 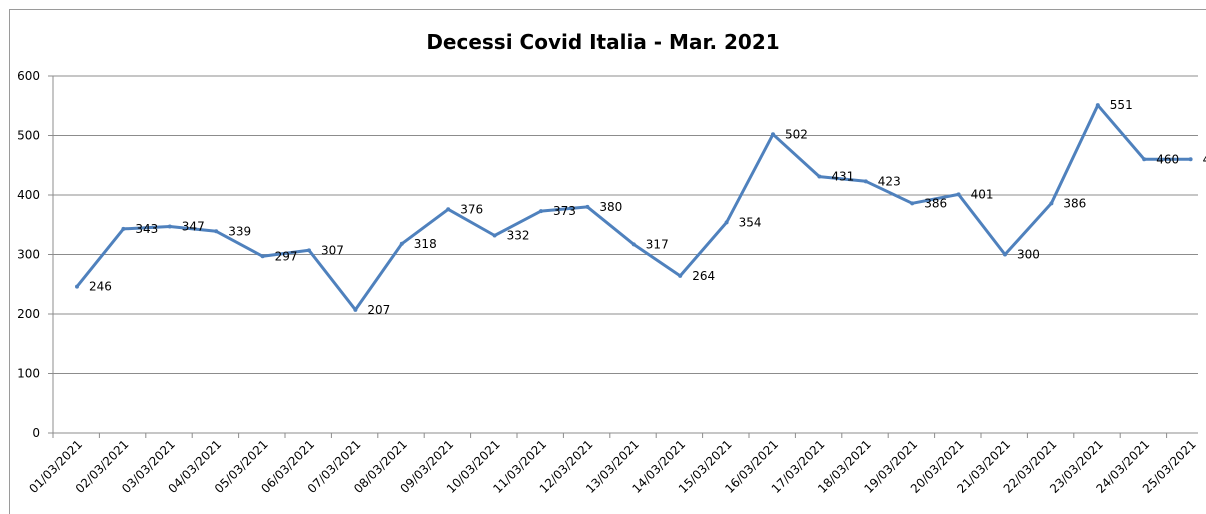 What do you see at coordinates (425, 244) in the screenshot?
I see `data-label: 318` at bounding box center [425, 244].